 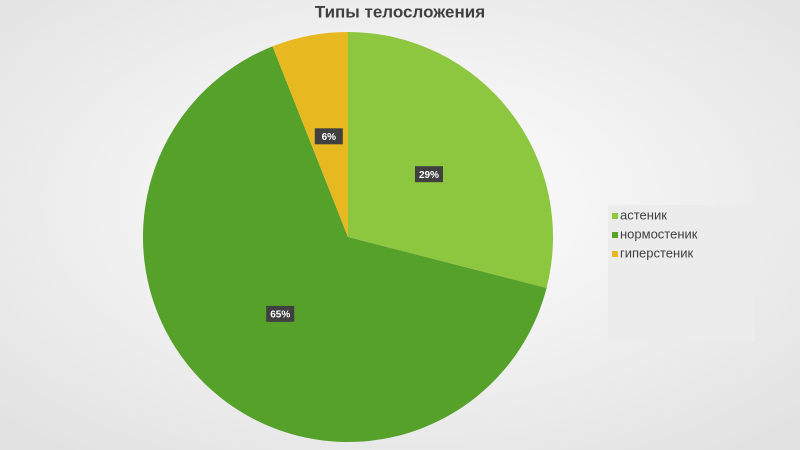 What do you see at coordinates (659, 233) in the screenshot?
I see `legend-label: нормостеник` at bounding box center [659, 233].